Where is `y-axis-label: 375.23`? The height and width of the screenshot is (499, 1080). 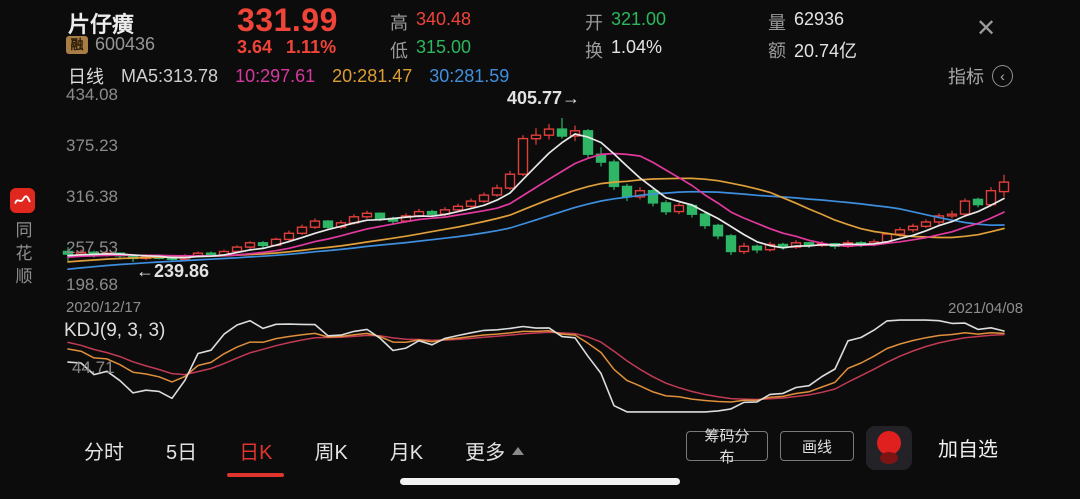
y-axis-label: 375.23 is located at coordinates (92, 145).